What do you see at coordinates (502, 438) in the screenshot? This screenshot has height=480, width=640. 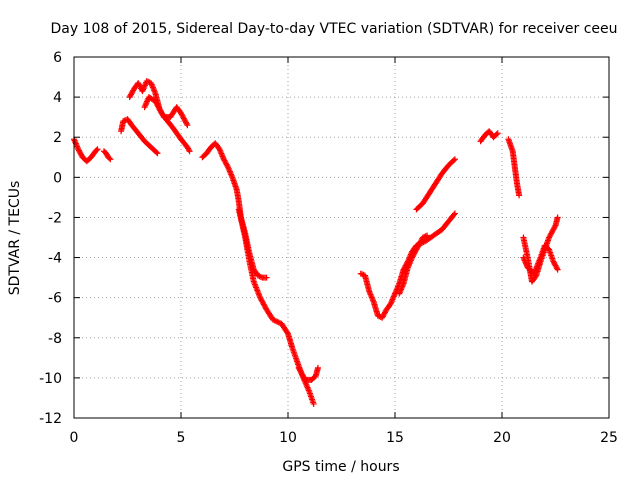 I see `x-tick-label: 20` at bounding box center [502, 438].